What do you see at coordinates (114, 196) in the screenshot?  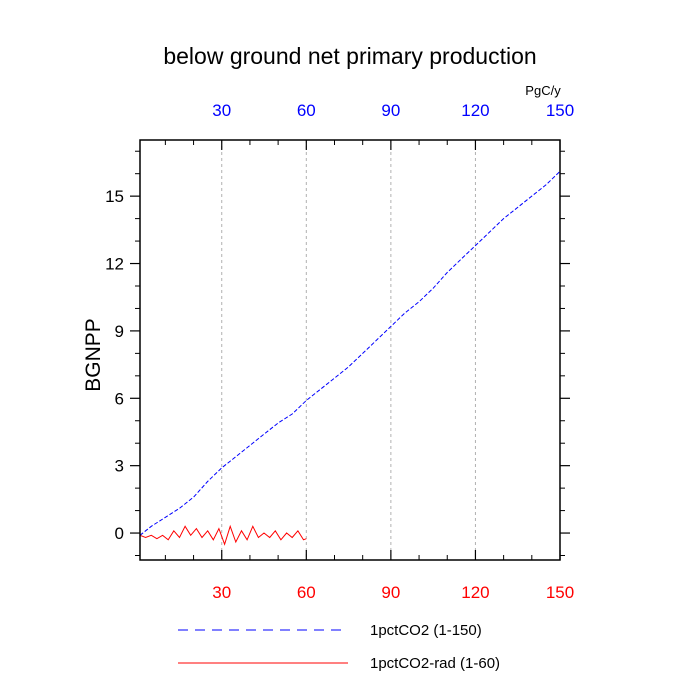 I see `y-tick-label: 15` at bounding box center [114, 196].